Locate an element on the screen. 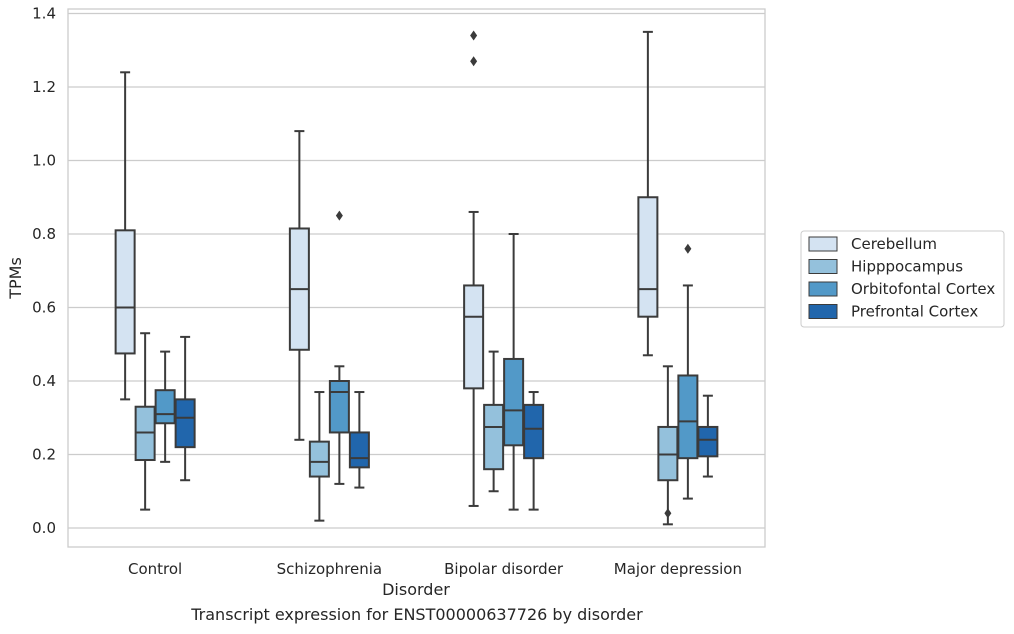 The height and width of the screenshot is (634, 1014). y-tick-label: 0.4 is located at coordinates (44, 381).